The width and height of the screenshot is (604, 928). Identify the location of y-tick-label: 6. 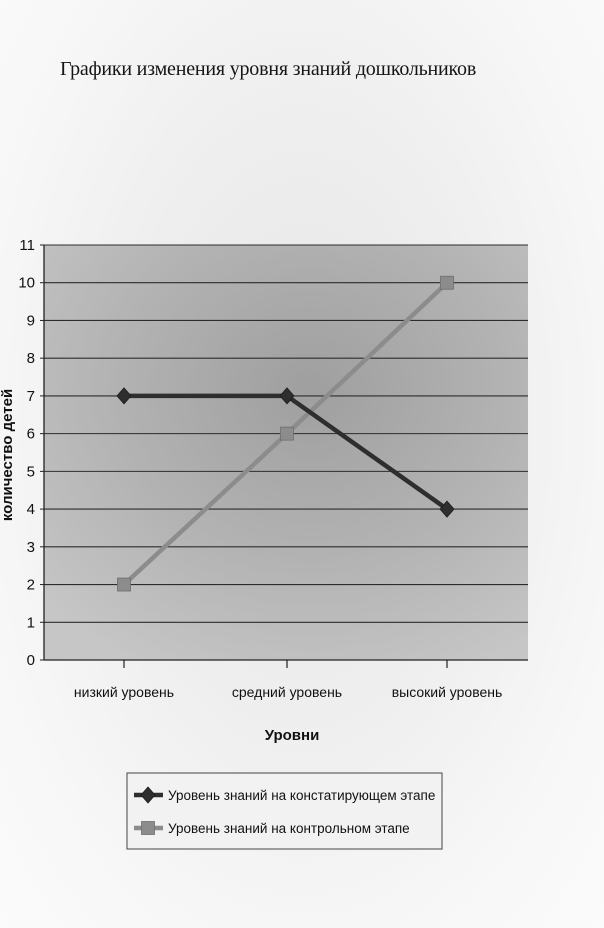
(31, 434).